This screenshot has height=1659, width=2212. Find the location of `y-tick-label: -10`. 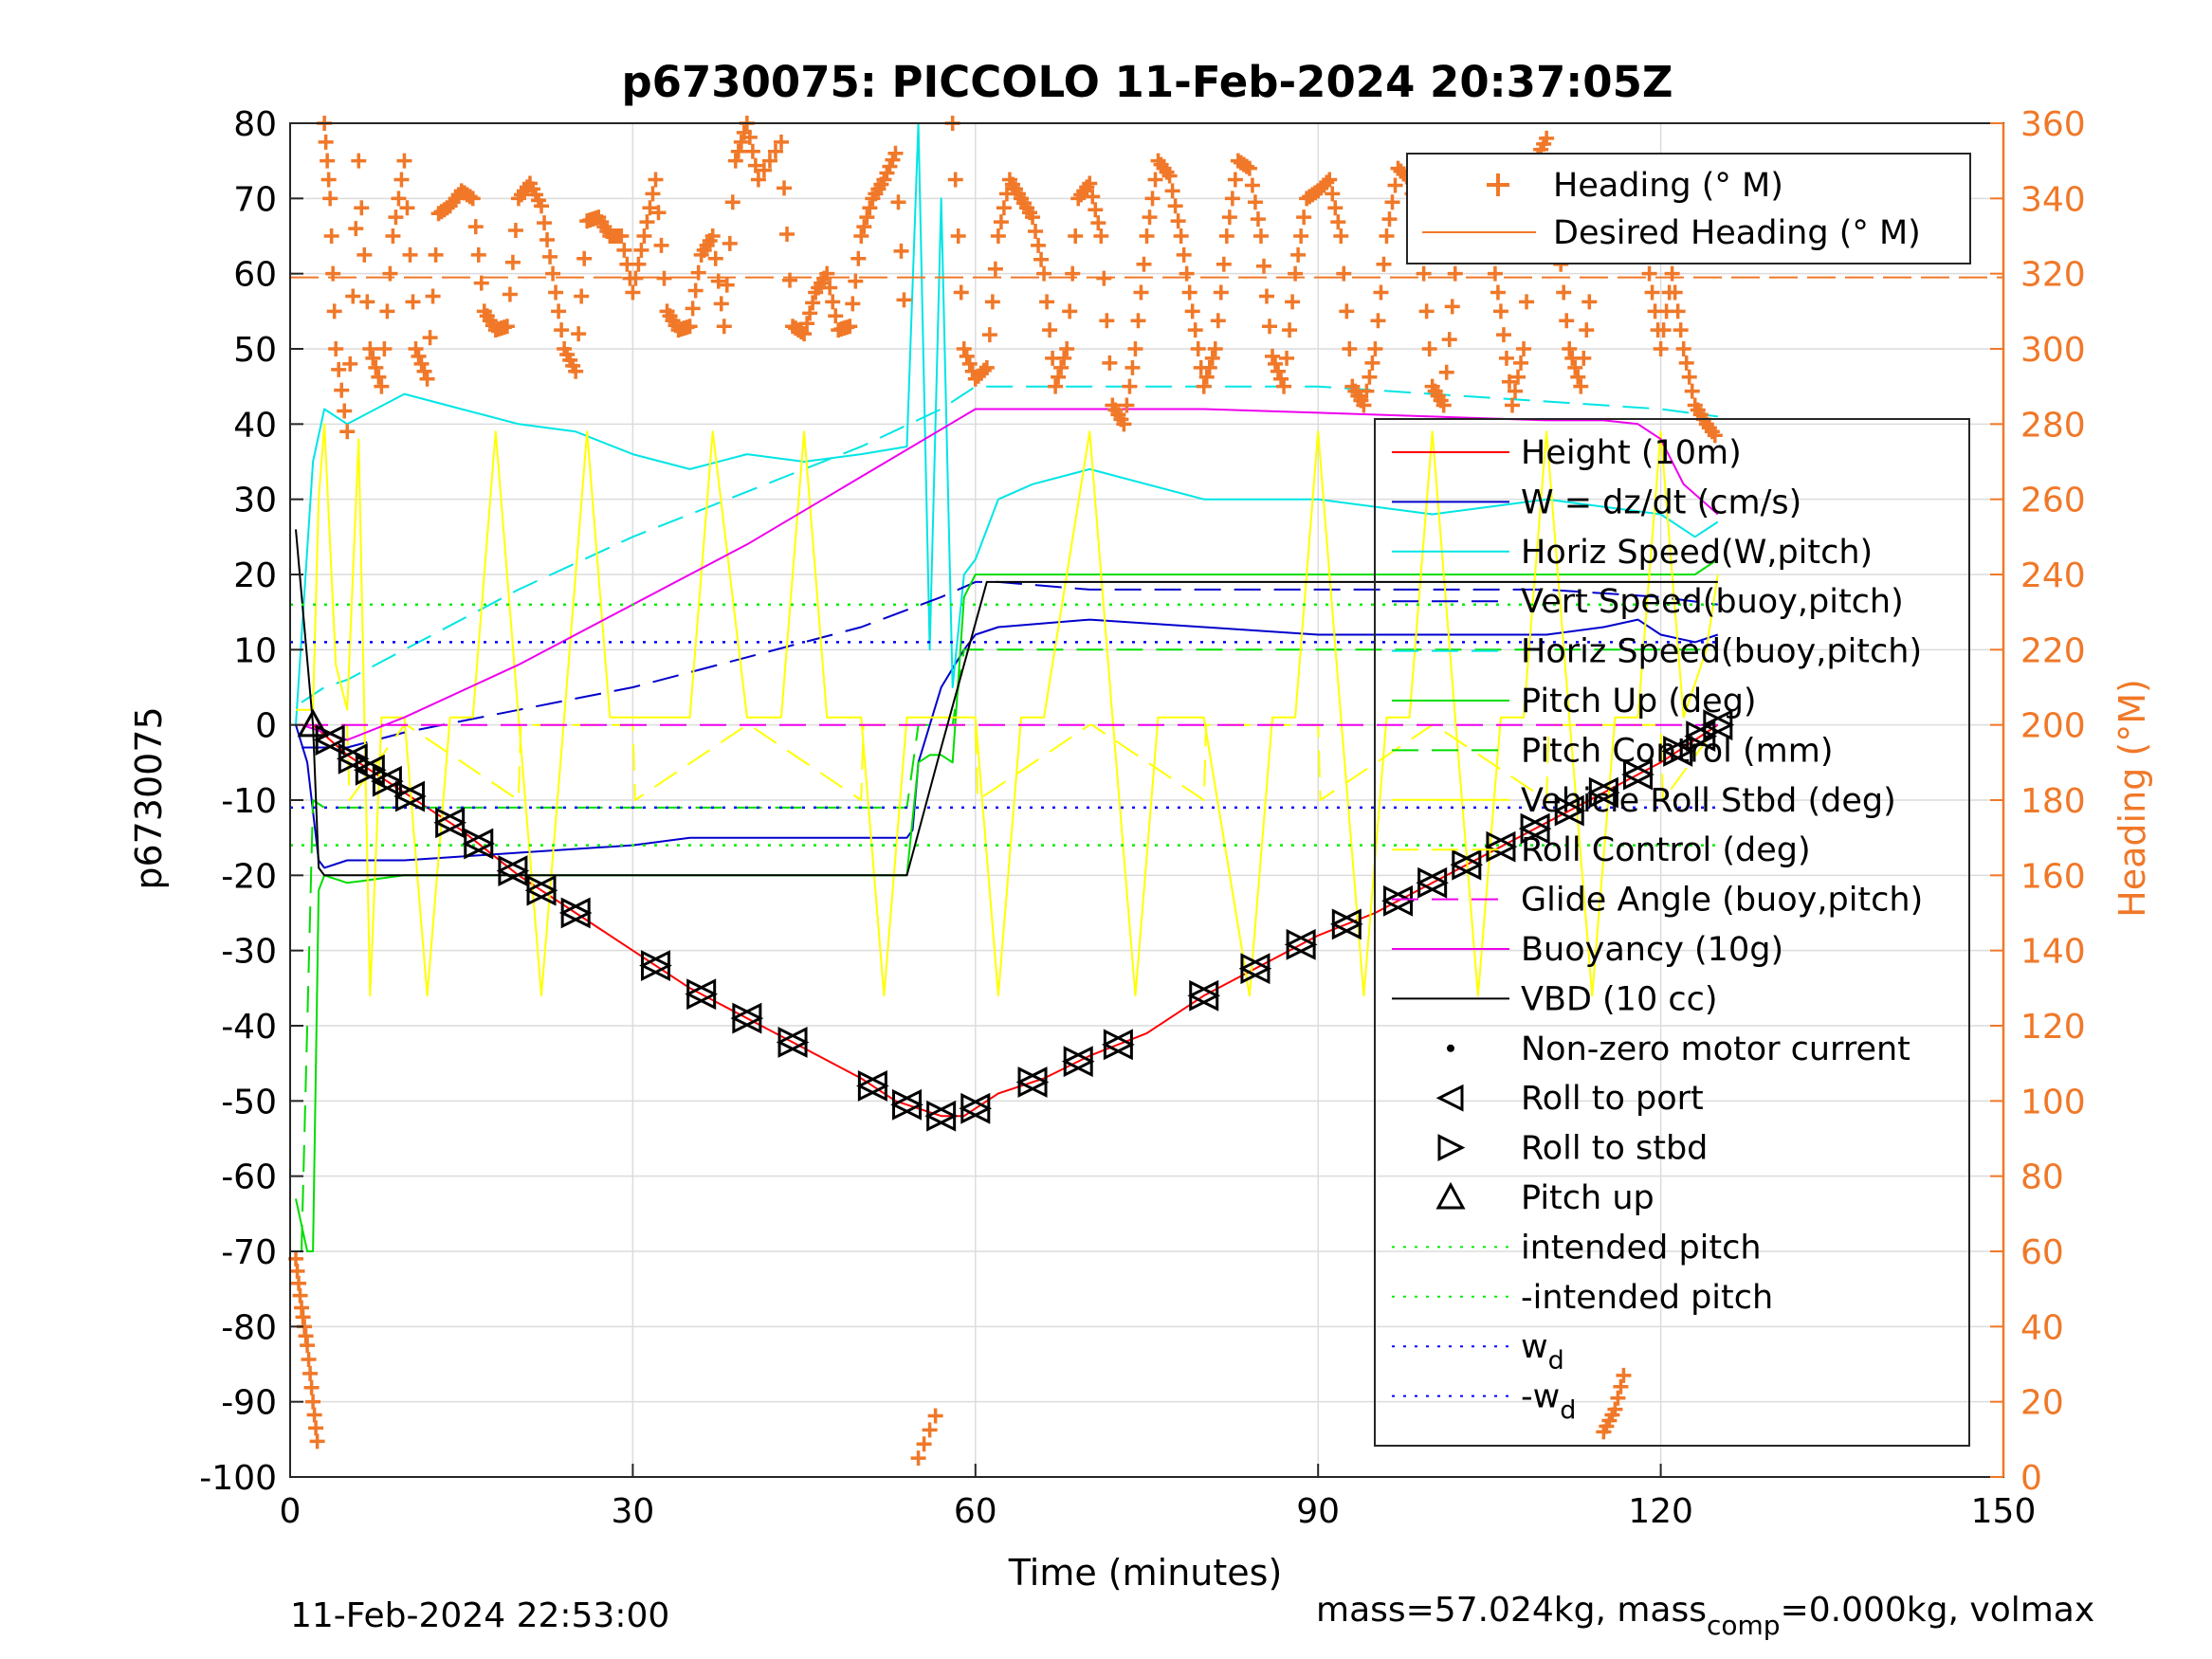

y-tick-label: -10 is located at coordinates (249, 801).